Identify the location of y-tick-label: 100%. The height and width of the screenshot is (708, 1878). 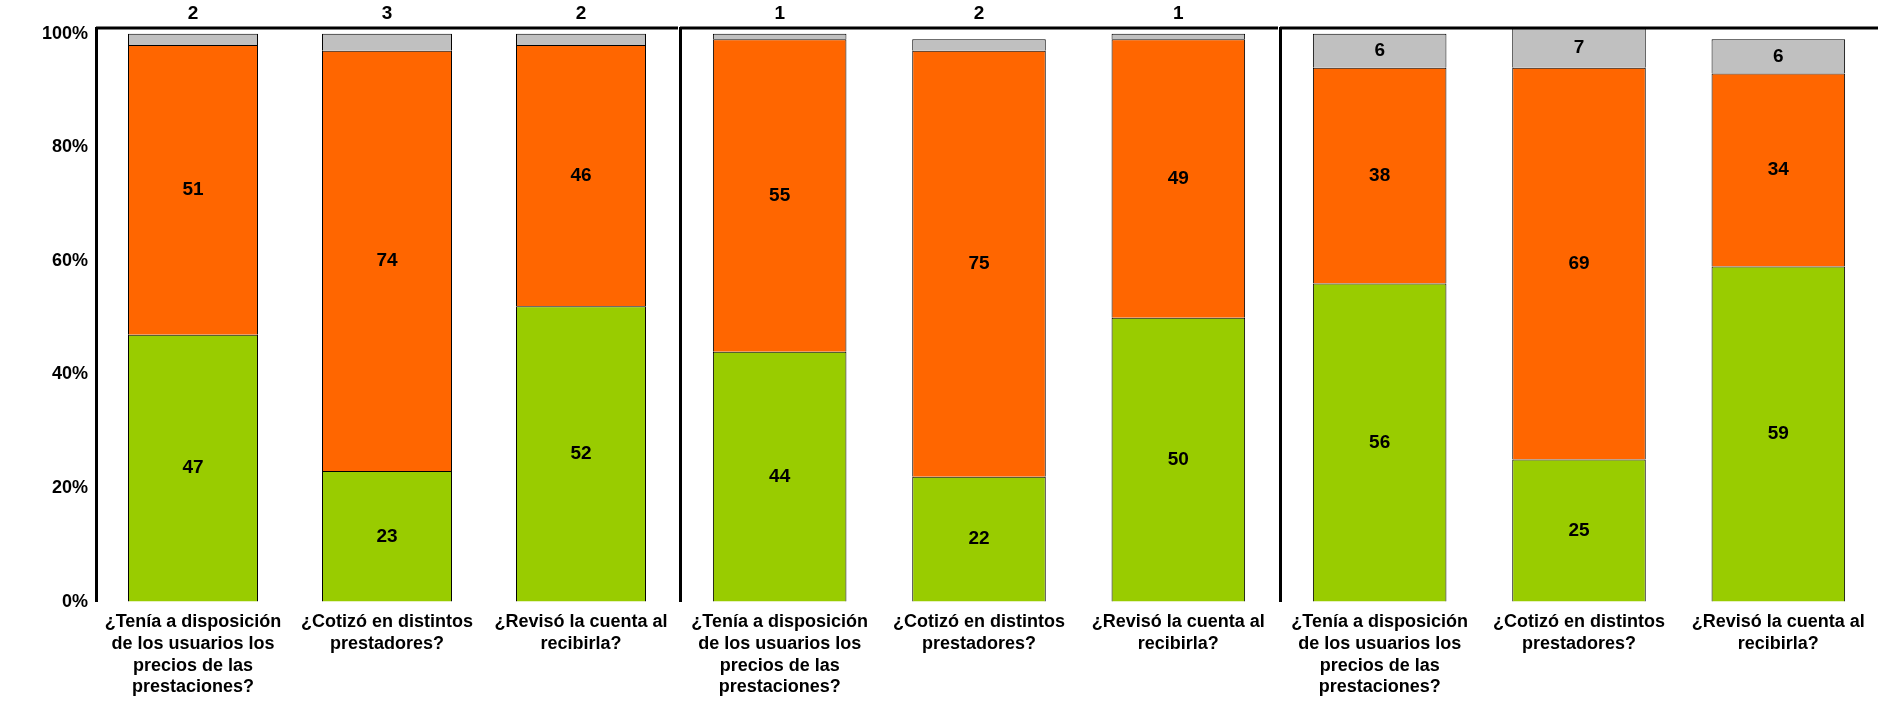
(64, 32).